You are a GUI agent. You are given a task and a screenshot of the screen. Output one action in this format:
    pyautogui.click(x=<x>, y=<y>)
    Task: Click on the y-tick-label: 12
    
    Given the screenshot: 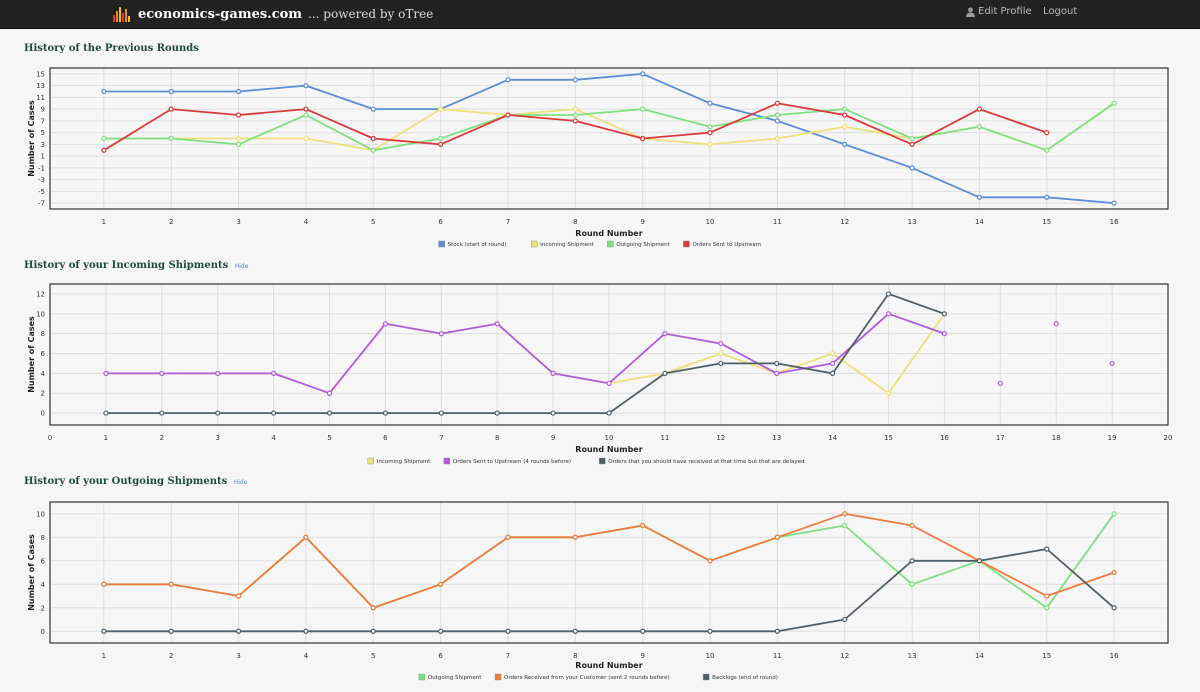 What is the action you would take?
    pyautogui.click(x=40, y=294)
    